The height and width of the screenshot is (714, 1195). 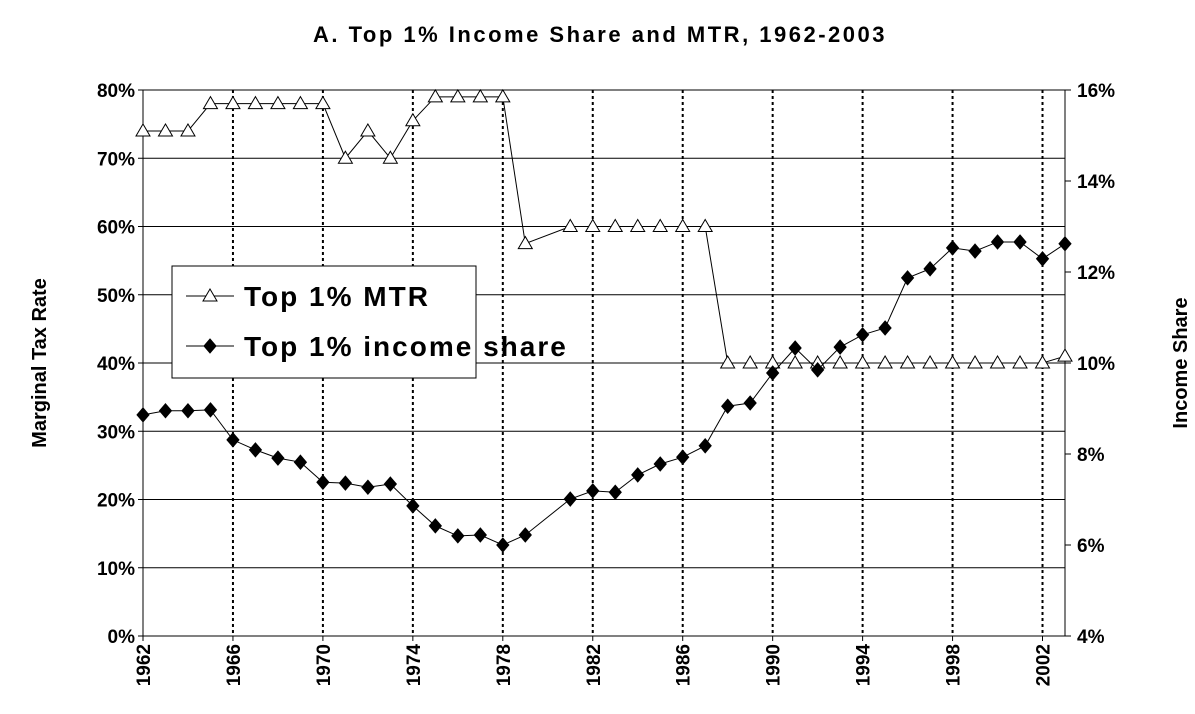 I want to click on x-tick-label: 1962, so click(x=144, y=665).